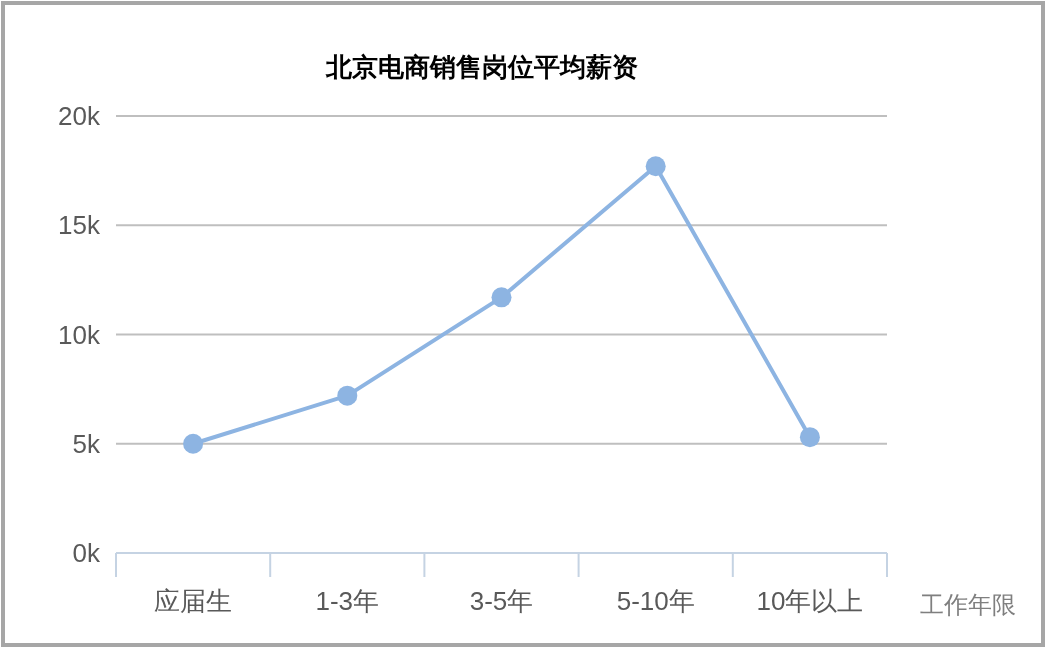  I want to click on x-tick-label: 5-10年, so click(655, 601).